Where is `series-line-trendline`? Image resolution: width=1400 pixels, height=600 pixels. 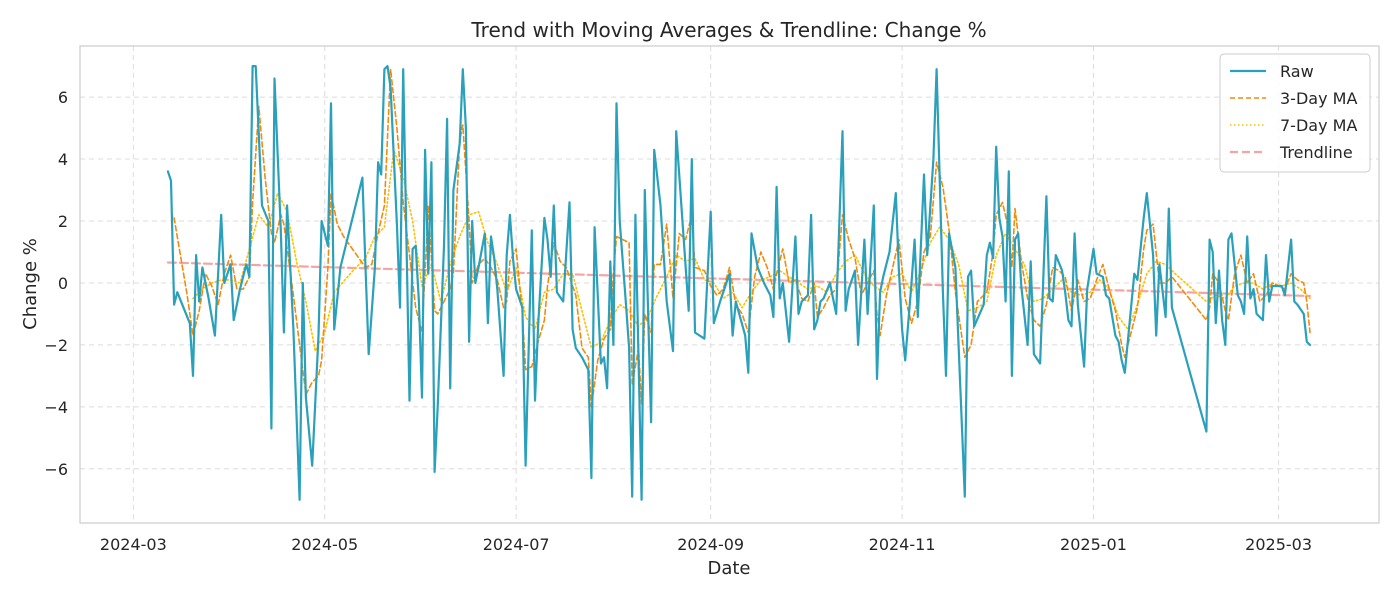 series-line-trendline is located at coordinates (739, 279).